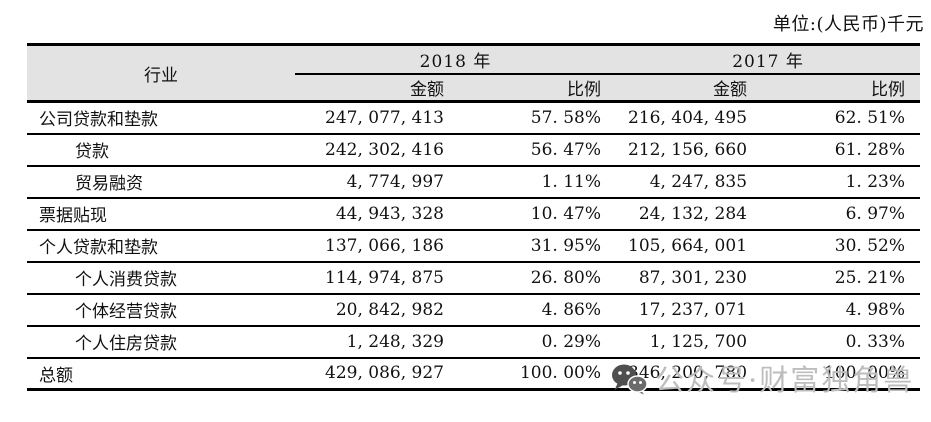 The image size is (931, 422). I want to click on column-header-ratio-2017: 比例, so click(841, 88).